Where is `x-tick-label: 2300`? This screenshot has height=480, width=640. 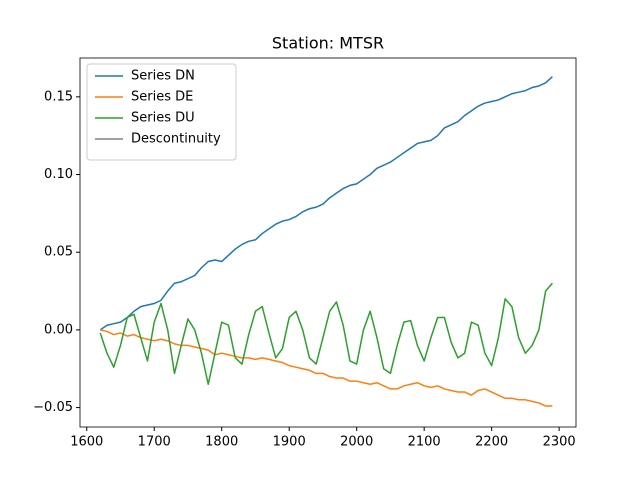
x-tick-label: 2300 is located at coordinates (559, 442).